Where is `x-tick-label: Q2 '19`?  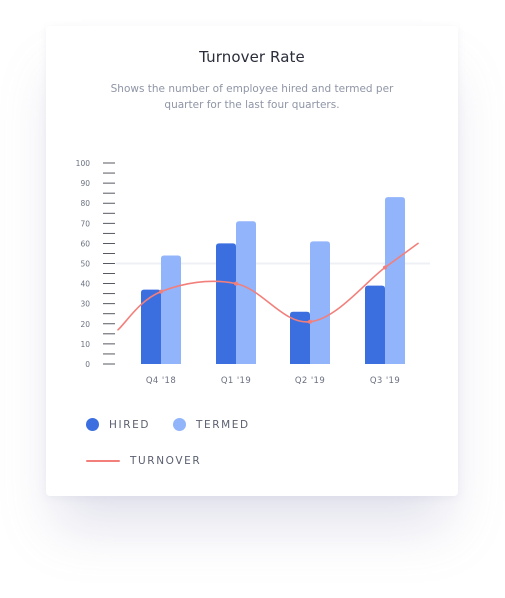 x-tick-label: Q2 '19 is located at coordinates (310, 381).